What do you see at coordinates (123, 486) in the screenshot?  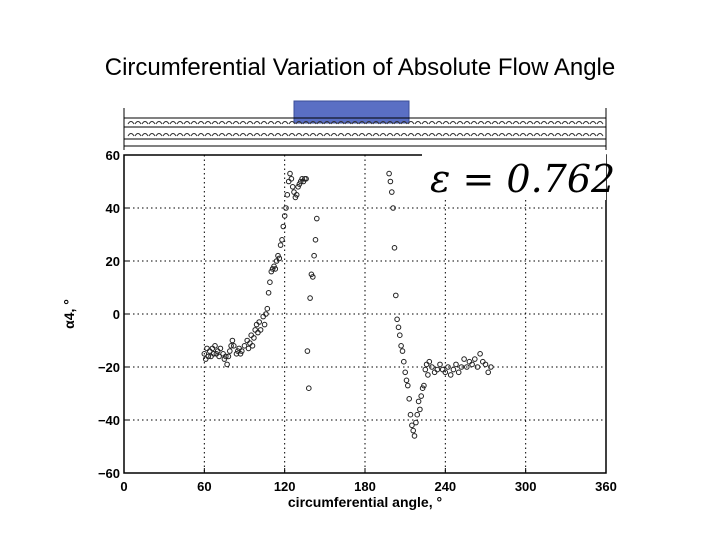 I see `x-tick-label: 0` at bounding box center [123, 486].